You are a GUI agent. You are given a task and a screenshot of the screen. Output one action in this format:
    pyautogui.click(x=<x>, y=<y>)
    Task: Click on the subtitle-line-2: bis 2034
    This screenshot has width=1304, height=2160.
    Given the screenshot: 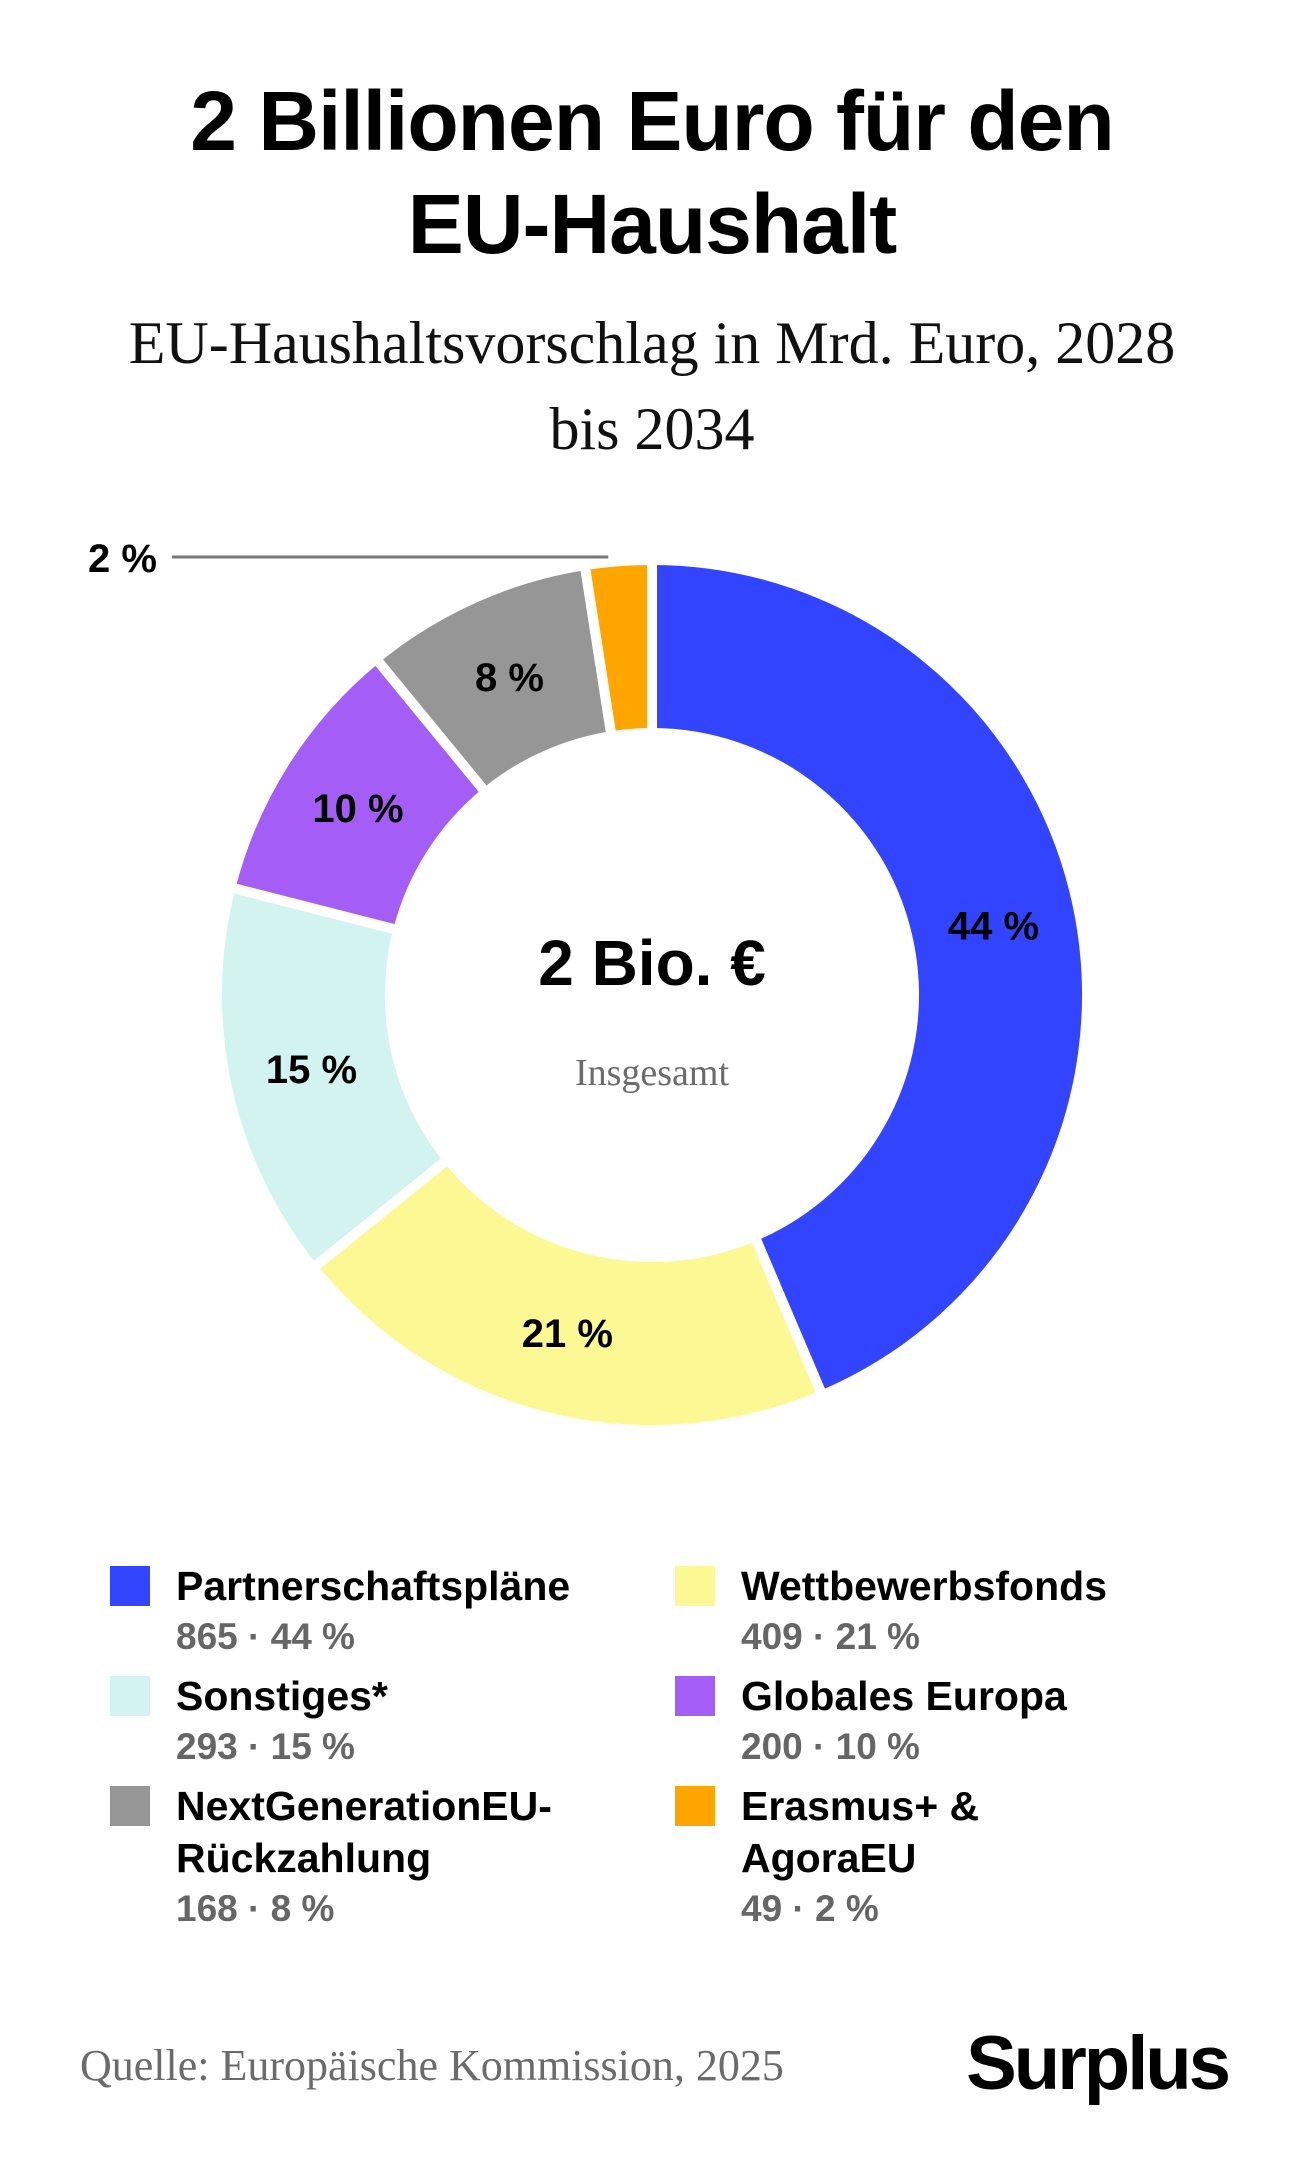 What is the action you would take?
    pyautogui.click(x=652, y=429)
    